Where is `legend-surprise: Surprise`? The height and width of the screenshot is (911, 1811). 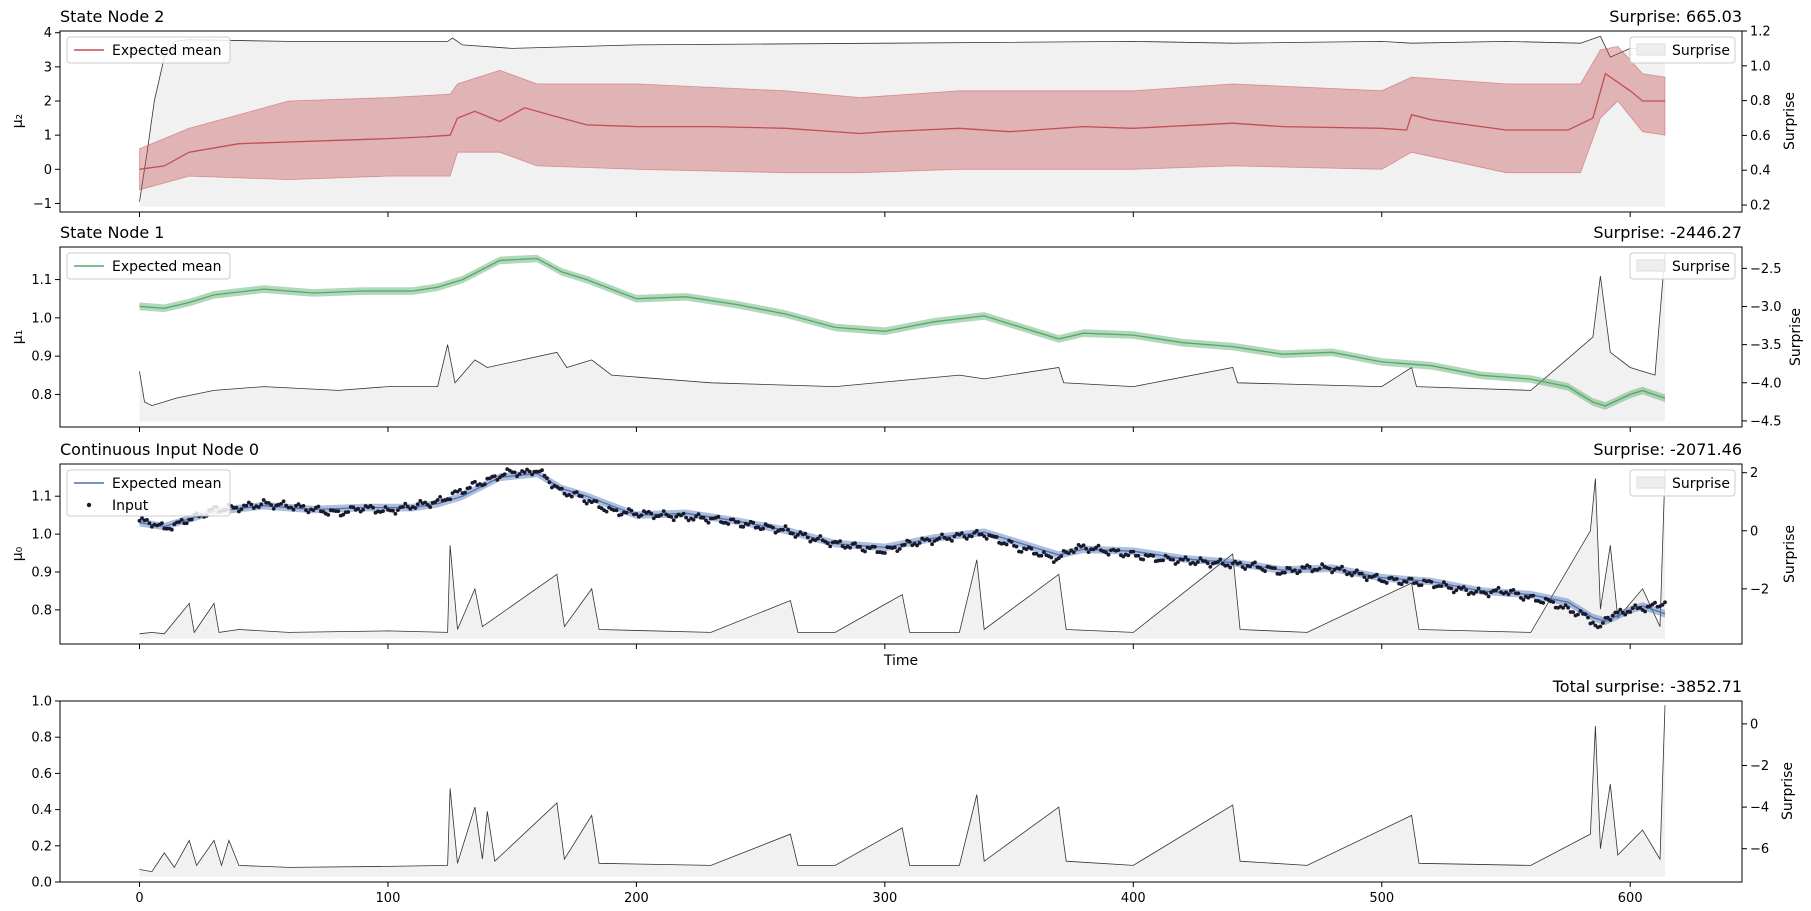
legend-surprise: Surprise is located at coordinates (1682, 50).